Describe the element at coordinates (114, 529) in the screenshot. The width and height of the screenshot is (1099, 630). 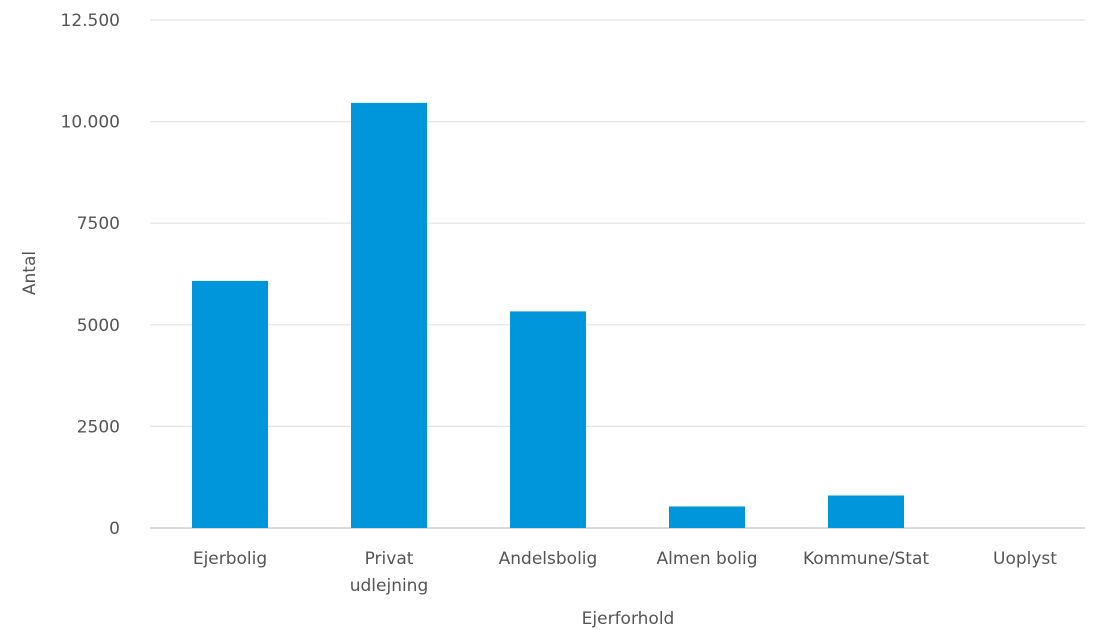
I see `y-tick-label: 0` at that location.